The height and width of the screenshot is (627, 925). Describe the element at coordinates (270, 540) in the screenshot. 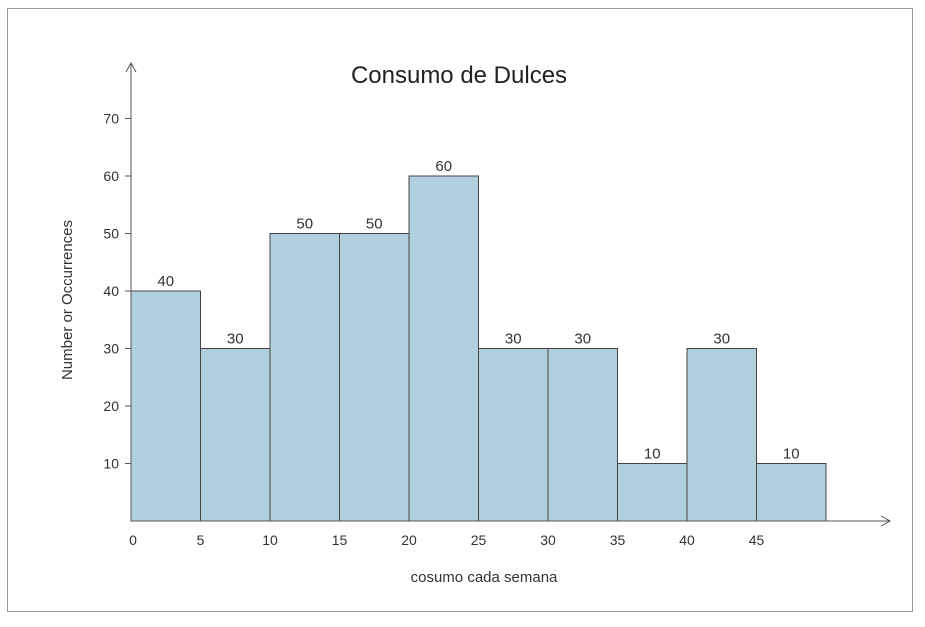

I see `x-tick-label: 10` at that location.